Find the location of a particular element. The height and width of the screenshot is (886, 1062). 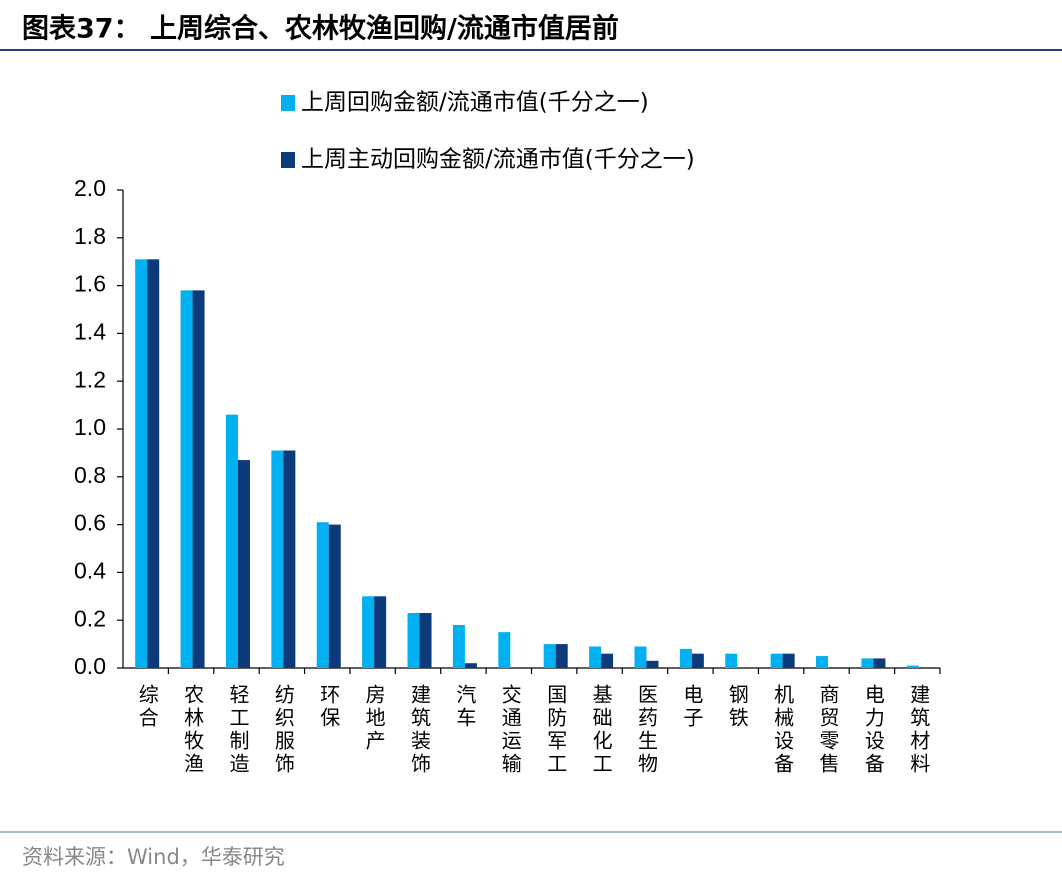

y-tick-label: 1.4 is located at coordinates (90, 331).